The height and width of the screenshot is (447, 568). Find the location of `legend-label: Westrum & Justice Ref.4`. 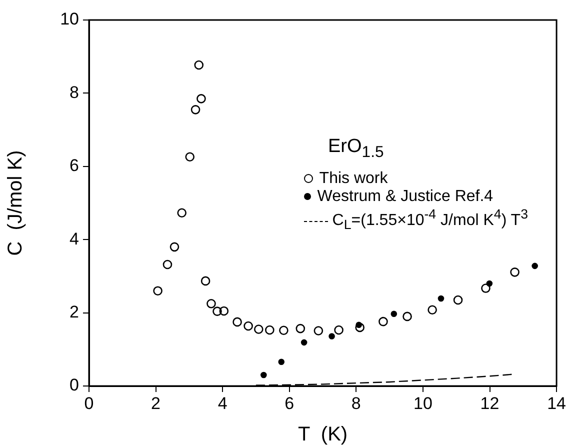

legend-label: Westrum & Justice Ref.4 is located at coordinates (405, 196).